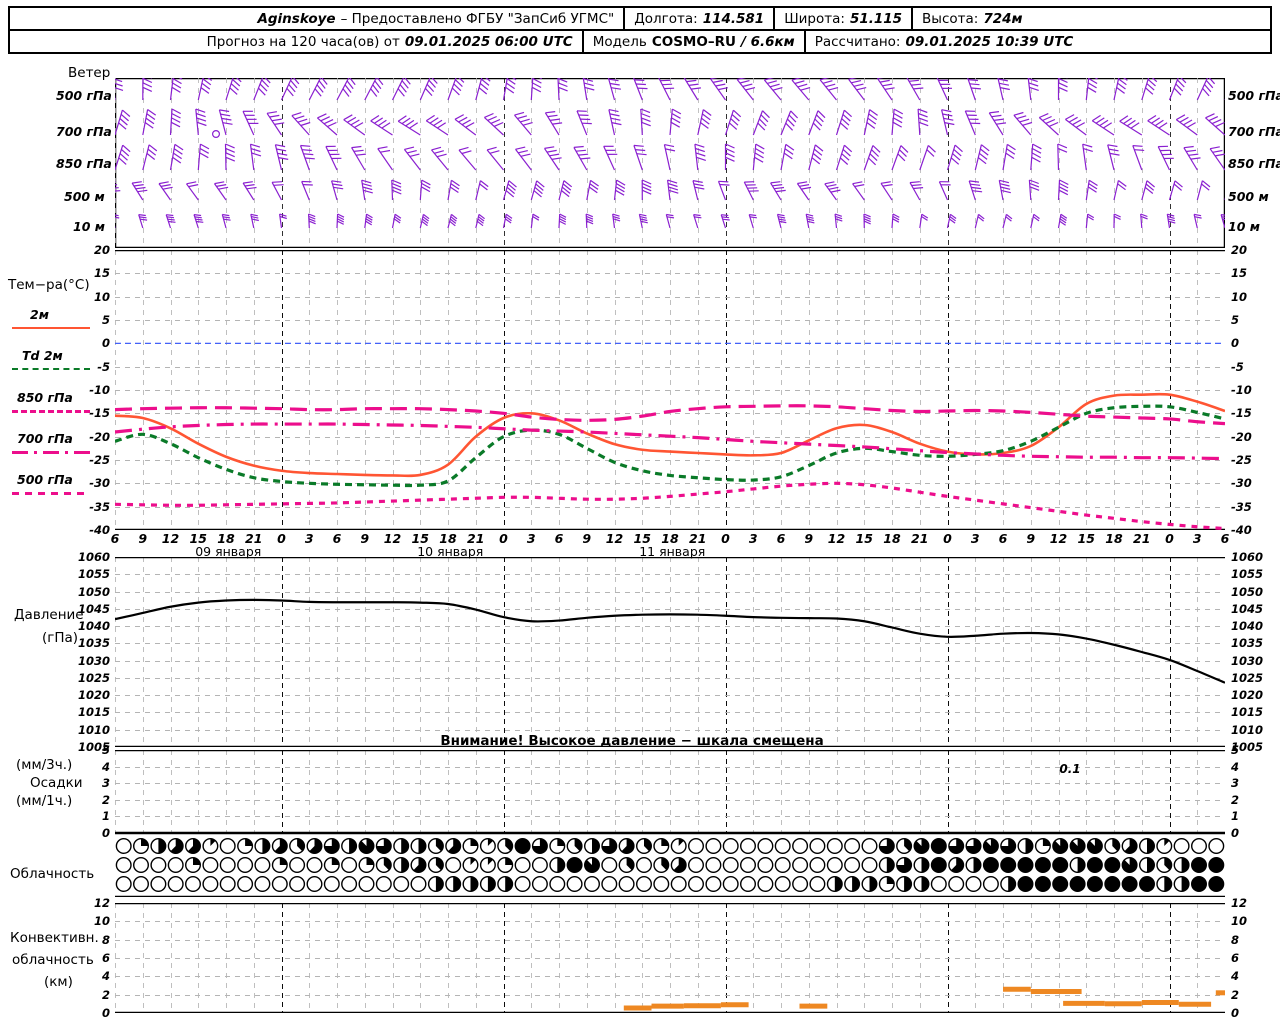 This screenshot has height=1024, width=1280. What do you see at coordinates (1070, 769) in the screenshot?
I see `precip-value-label: 0.1` at bounding box center [1070, 769].